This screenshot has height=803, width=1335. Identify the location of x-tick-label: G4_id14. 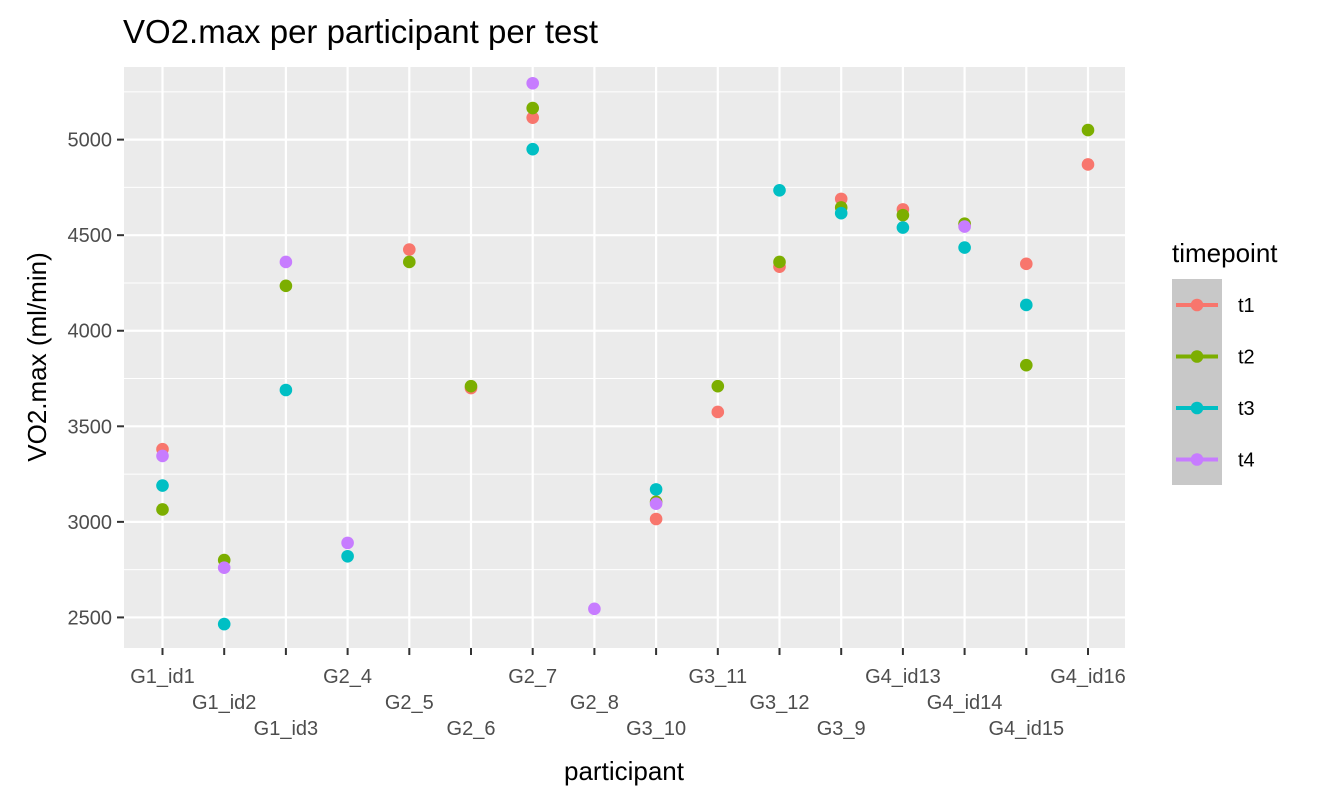
(965, 703).